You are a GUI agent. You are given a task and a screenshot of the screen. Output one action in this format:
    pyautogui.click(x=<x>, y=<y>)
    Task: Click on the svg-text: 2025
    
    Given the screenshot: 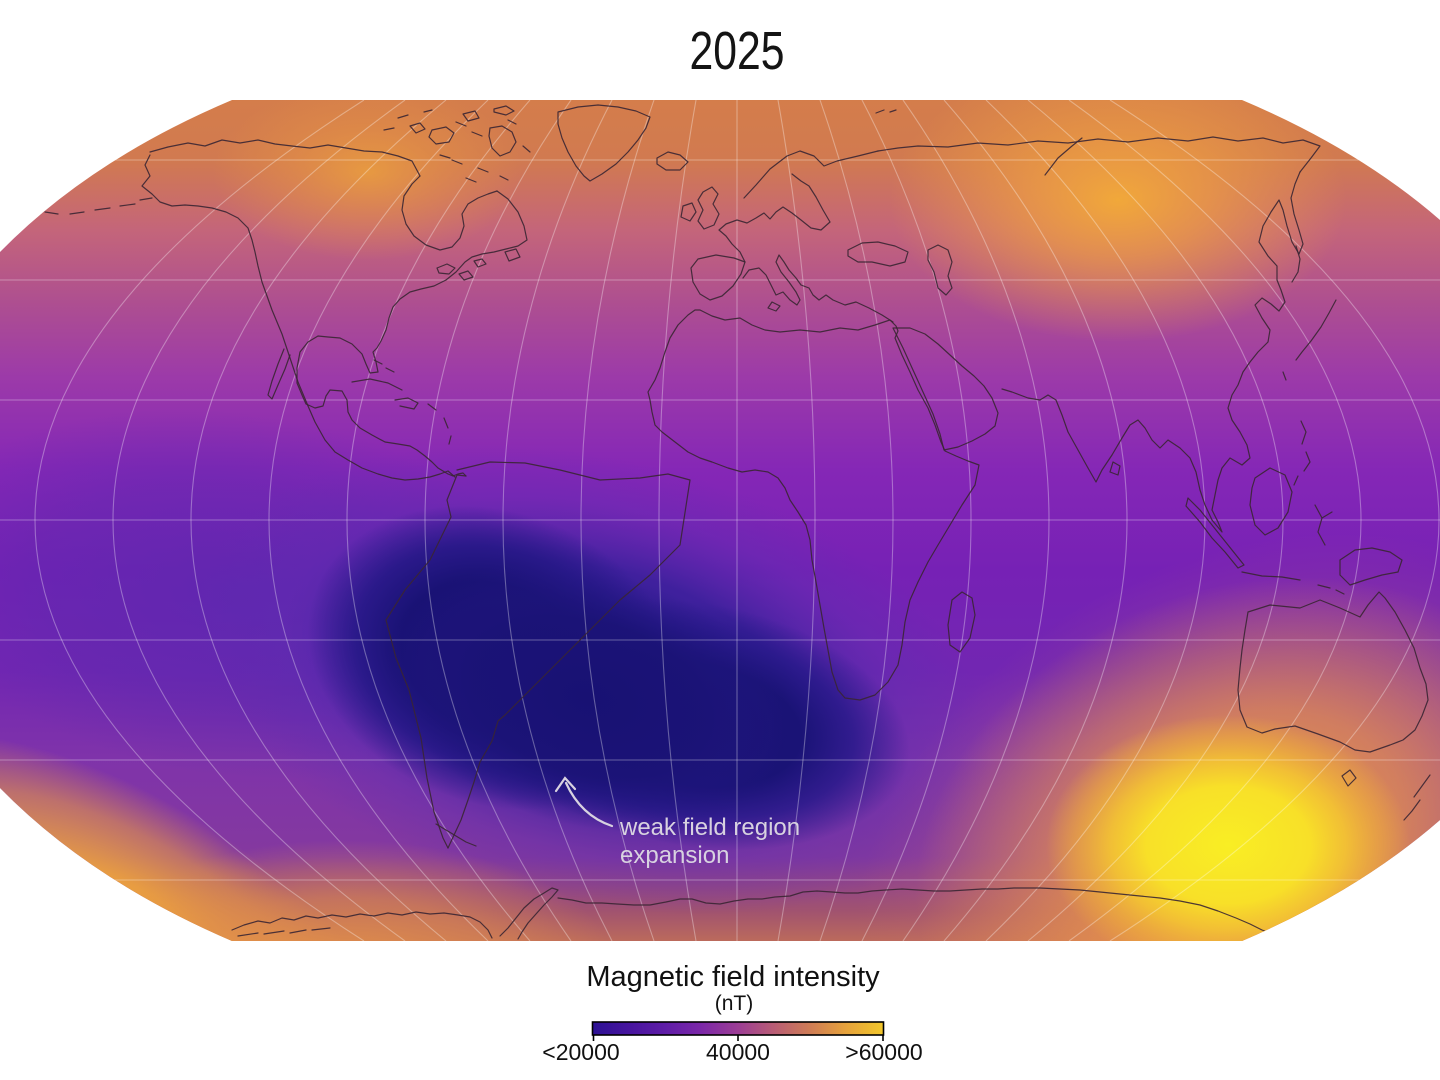 What is the action you would take?
    pyautogui.click(x=737, y=51)
    